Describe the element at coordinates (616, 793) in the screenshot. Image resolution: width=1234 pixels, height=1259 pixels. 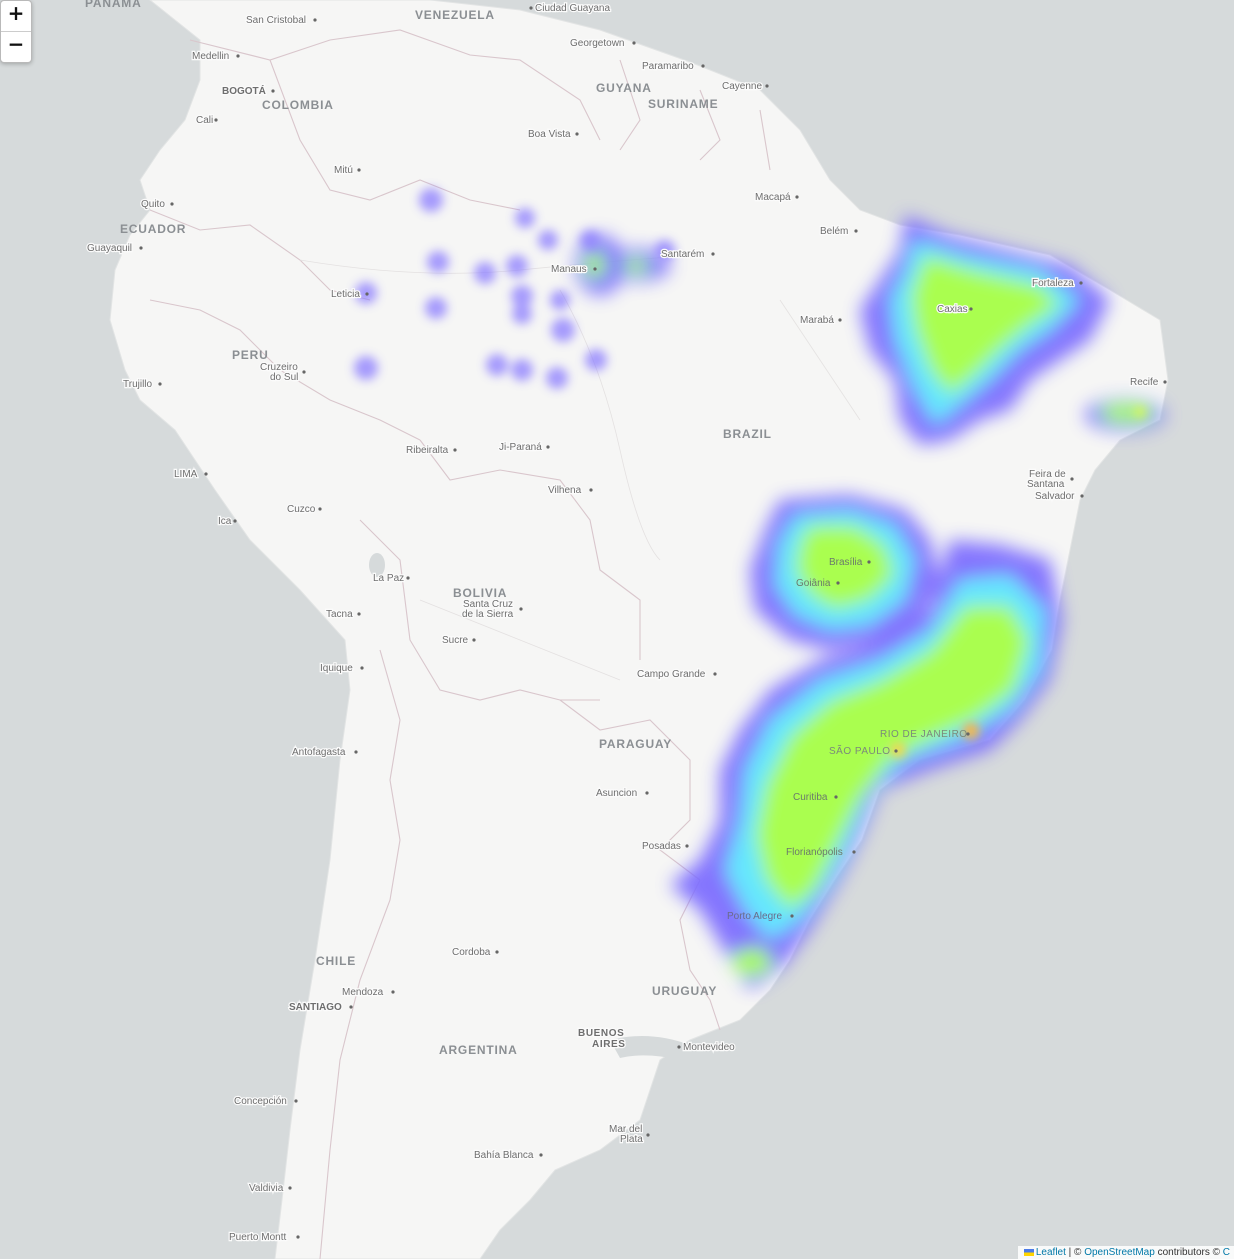
I see `city-label: Asuncion` at that location.